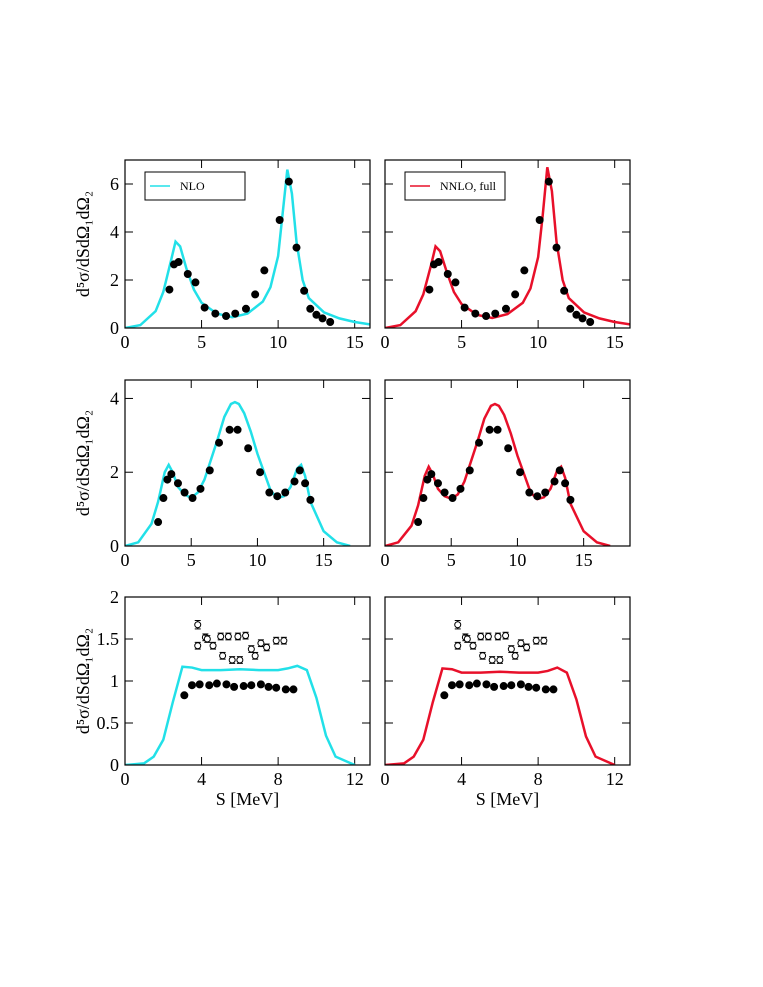 The width and height of the screenshot is (763, 987). What do you see at coordinates (192, 186) in the screenshot?
I see `legend-label: NLO` at bounding box center [192, 186].